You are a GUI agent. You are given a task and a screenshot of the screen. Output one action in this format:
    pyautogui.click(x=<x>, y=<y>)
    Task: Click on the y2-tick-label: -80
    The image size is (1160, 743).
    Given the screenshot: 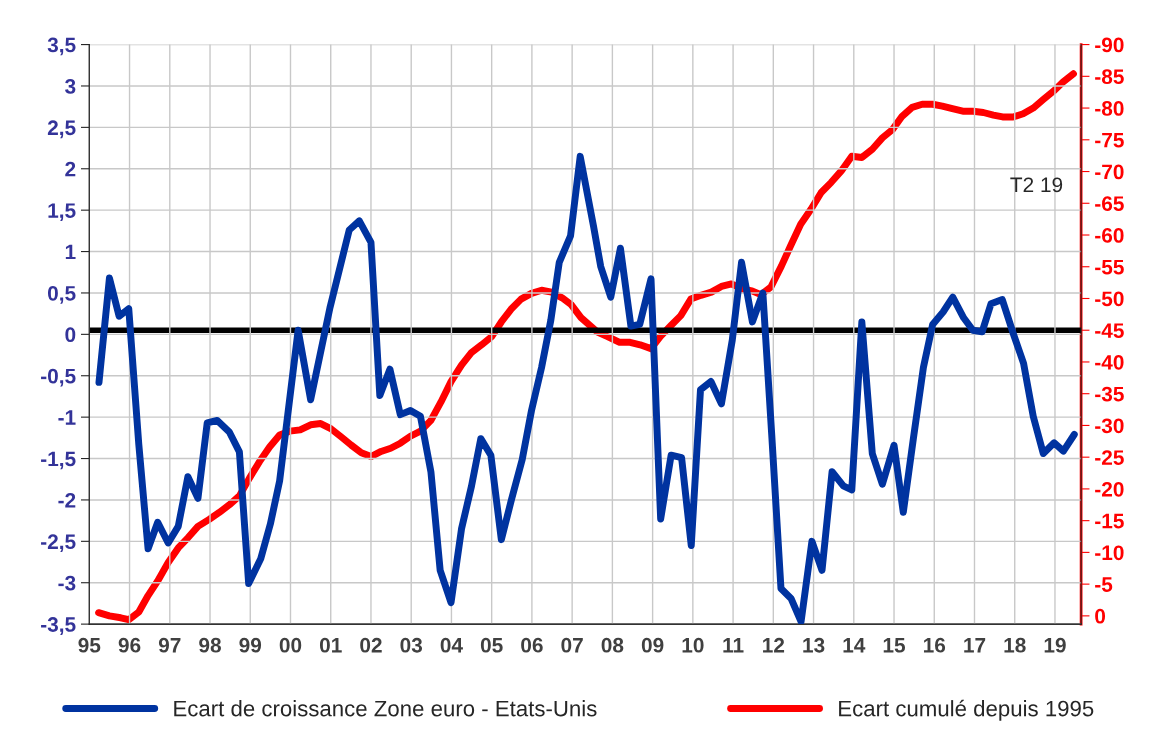 What is the action you would take?
    pyautogui.click(x=1109, y=108)
    